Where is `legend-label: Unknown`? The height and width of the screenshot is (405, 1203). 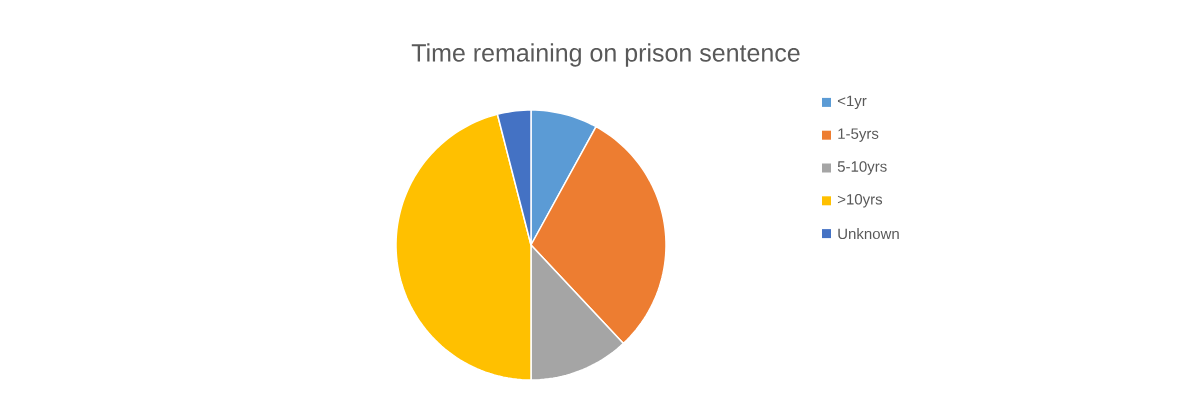 legend-label: Unknown is located at coordinates (868, 234).